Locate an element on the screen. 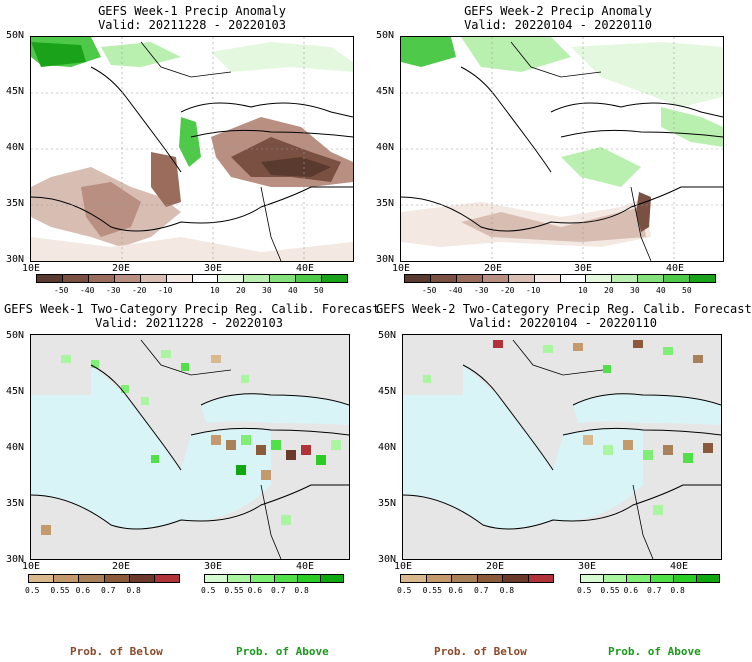  lon-label: 40E is located at coordinates (675, 268).